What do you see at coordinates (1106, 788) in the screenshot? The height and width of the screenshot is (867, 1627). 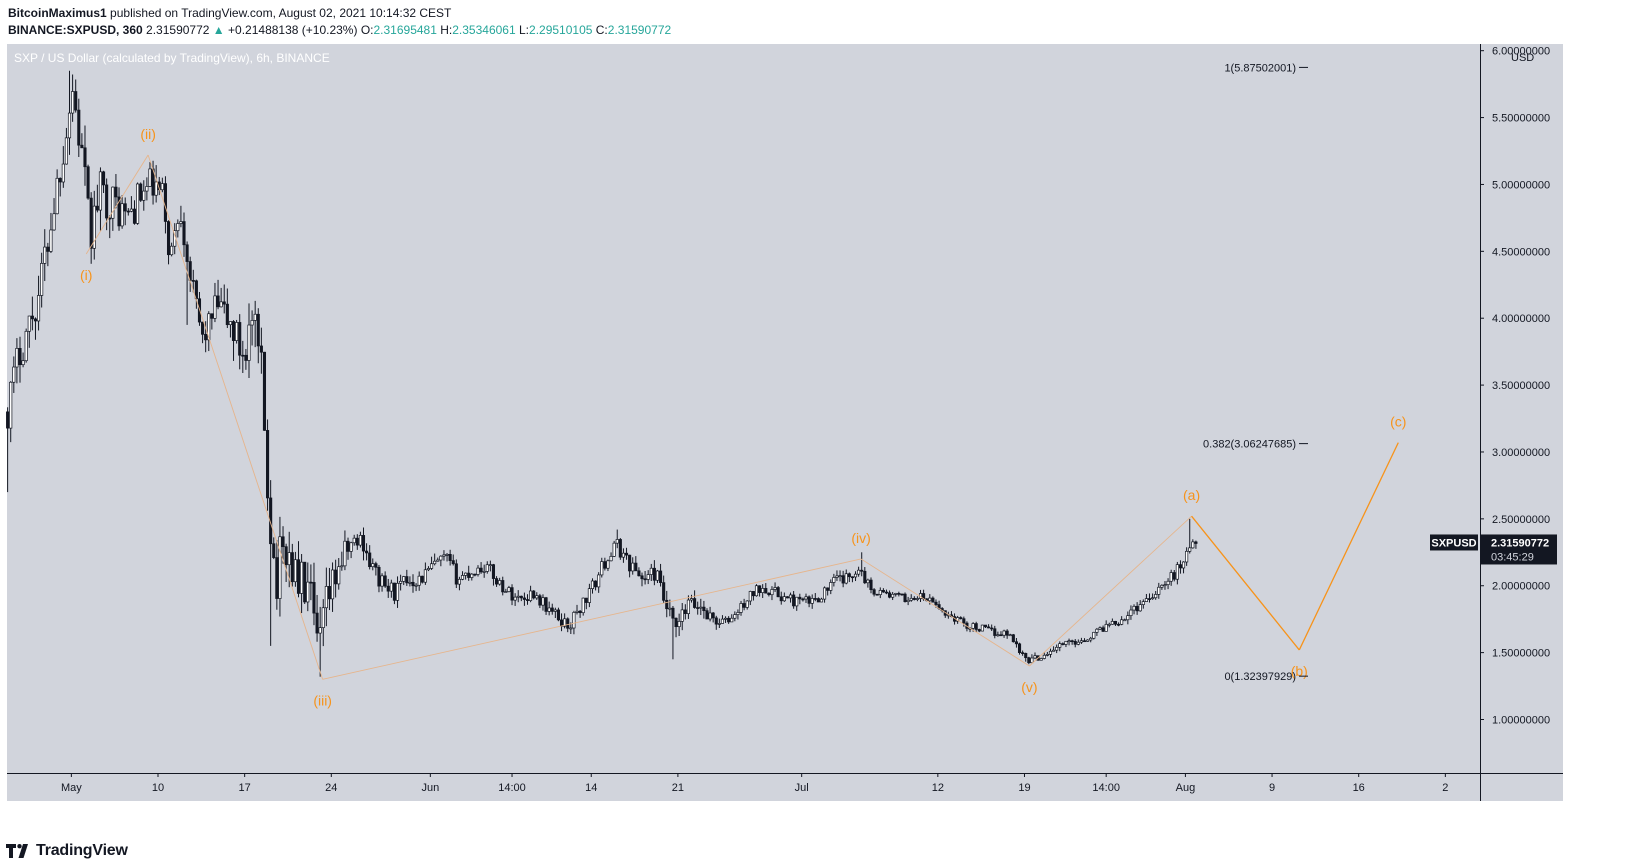 I see `x-tick-label: 14:00` at bounding box center [1106, 788].